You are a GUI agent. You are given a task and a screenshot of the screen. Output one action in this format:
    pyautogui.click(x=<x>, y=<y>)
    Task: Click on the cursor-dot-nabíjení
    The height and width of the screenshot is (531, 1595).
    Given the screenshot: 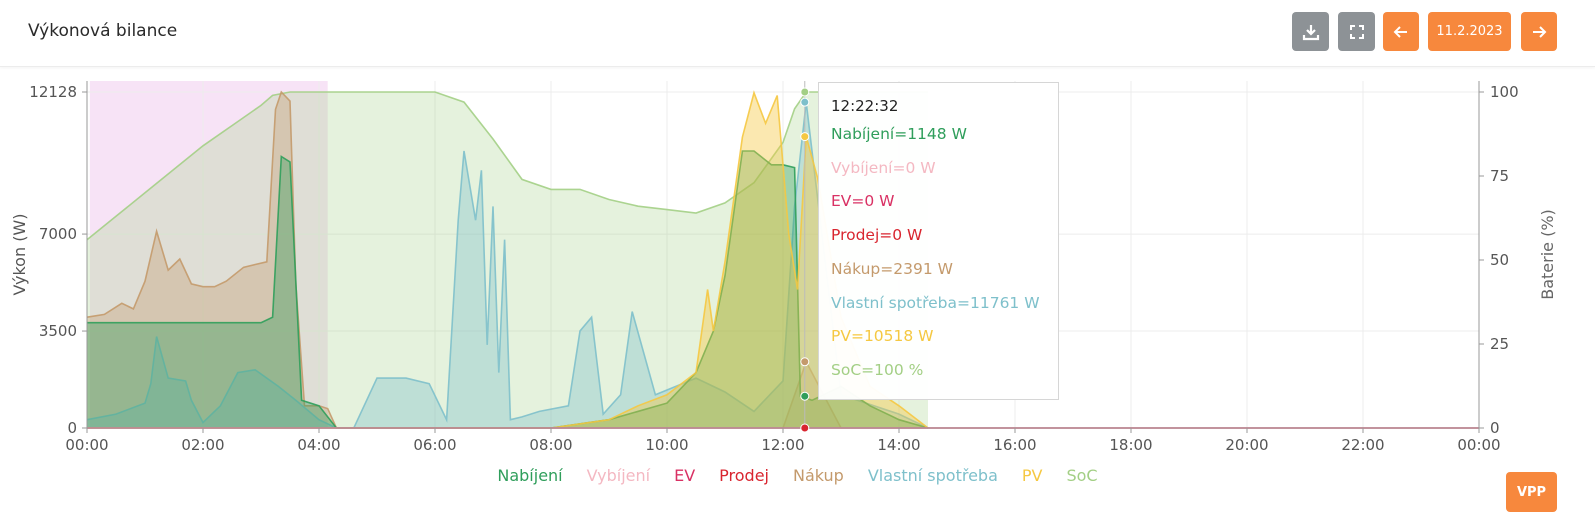 What is the action you would take?
    pyautogui.click(x=805, y=396)
    